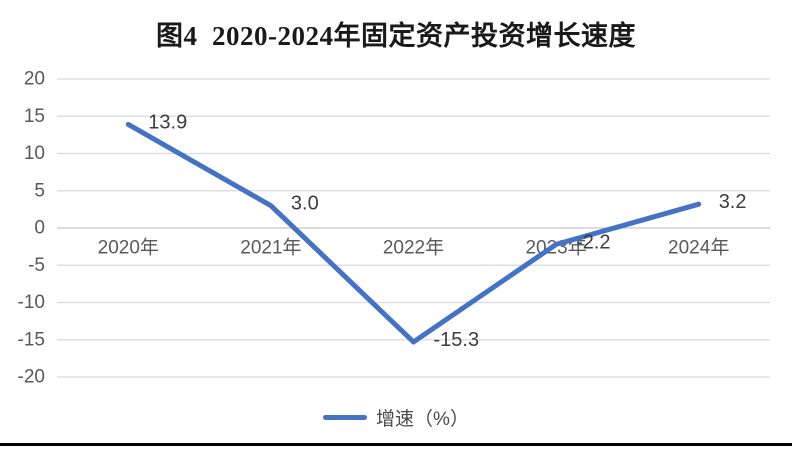 The image size is (792, 451). Describe the element at coordinates (34, 116) in the screenshot. I see `y-axis-tick-label: 15` at that location.